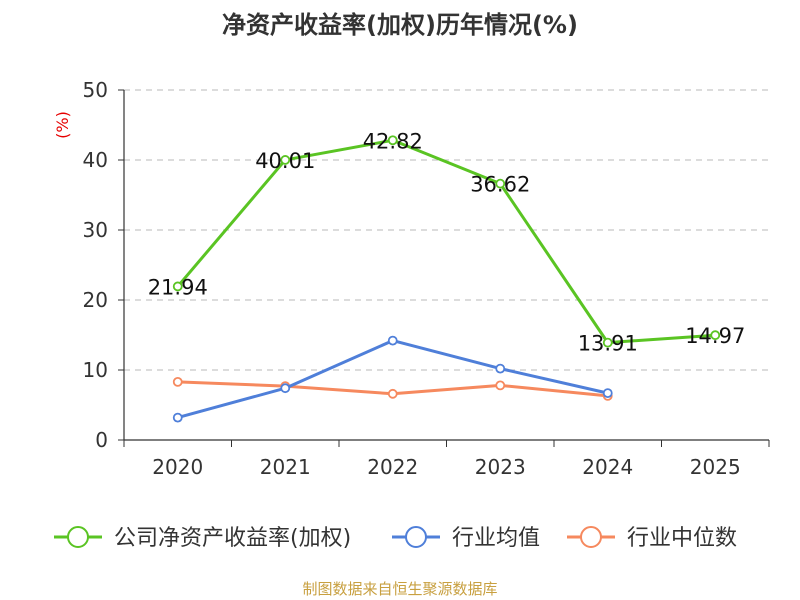 This screenshot has width=800, height=600. I want to click on x-tick-label: 2023, so click(500, 467).